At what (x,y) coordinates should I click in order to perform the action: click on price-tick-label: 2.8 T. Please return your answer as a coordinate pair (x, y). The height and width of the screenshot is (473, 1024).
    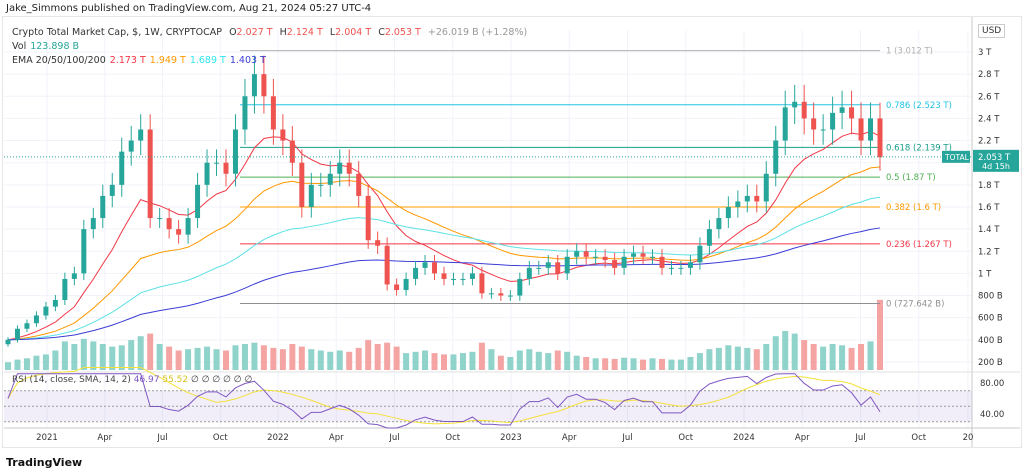
    Looking at the image, I should click on (989, 75).